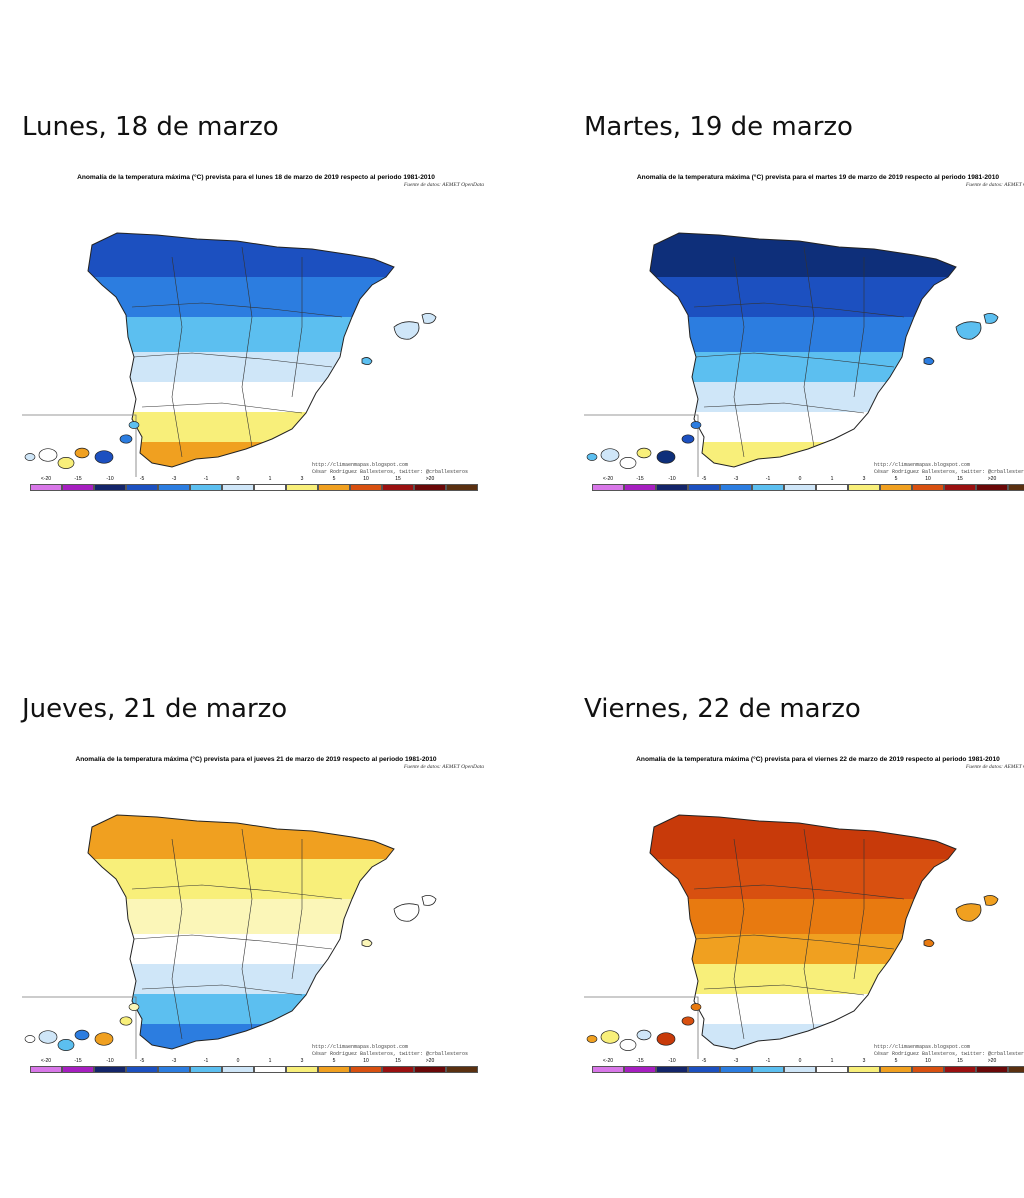 The image size is (1024, 1198). Describe the element at coordinates (110, 1061) in the screenshot. I see `legend-tick: -10` at that location.